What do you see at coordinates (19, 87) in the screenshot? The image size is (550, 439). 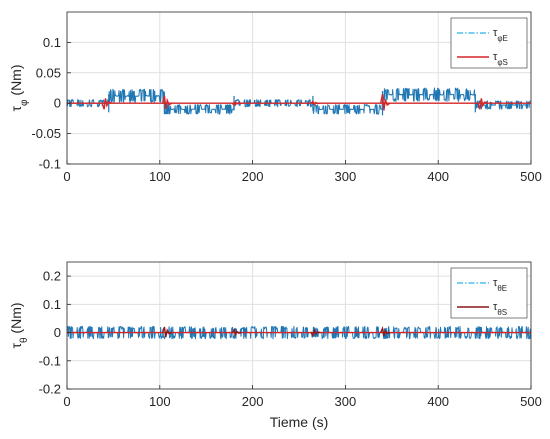 I see `y-axis-label: τφ (Nm)` at bounding box center [19, 87].